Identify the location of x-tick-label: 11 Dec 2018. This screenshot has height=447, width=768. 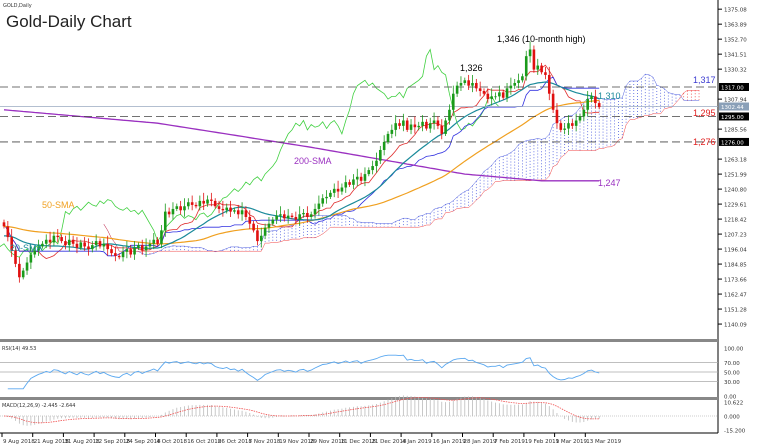
(359, 442).